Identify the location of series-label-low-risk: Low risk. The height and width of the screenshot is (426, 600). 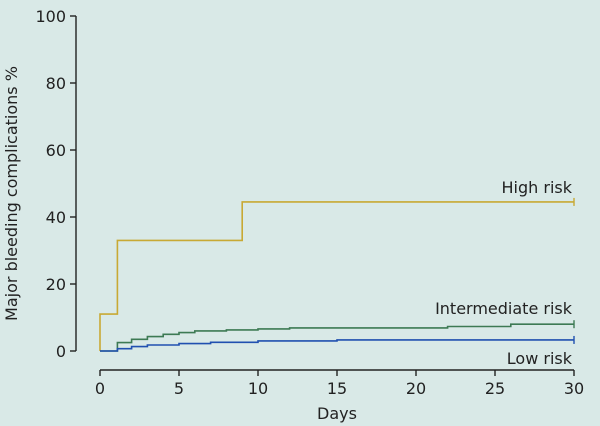
(540, 358).